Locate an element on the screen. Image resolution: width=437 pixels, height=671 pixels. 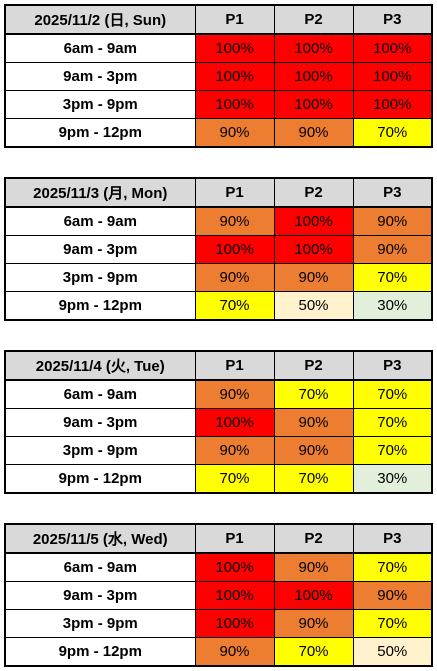
table-row: 9pm - 12pm 90% 70% 50% is located at coordinates (218, 652).